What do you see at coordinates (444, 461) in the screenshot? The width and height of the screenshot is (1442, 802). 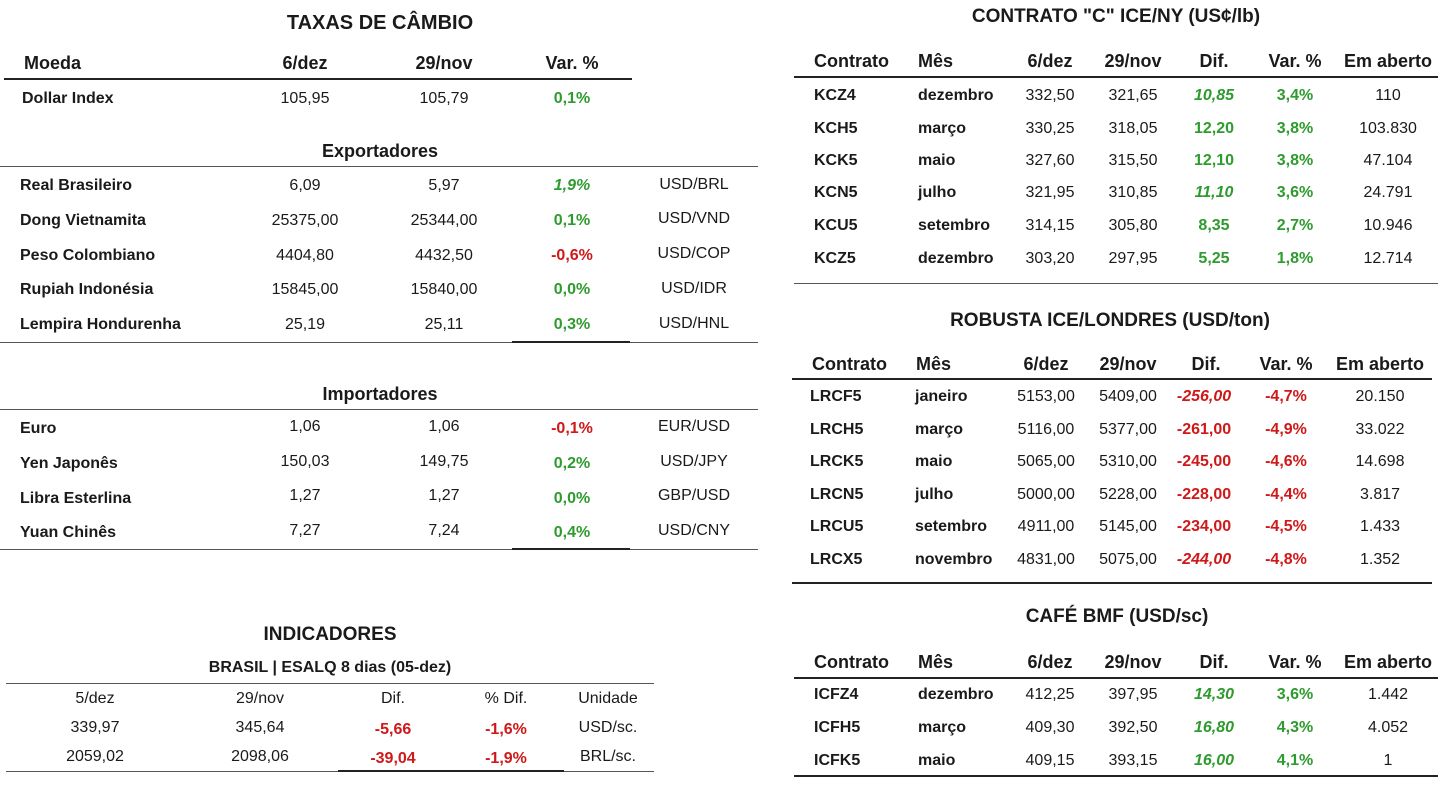 I see `fx-value-date2: 149,75` at bounding box center [444, 461].